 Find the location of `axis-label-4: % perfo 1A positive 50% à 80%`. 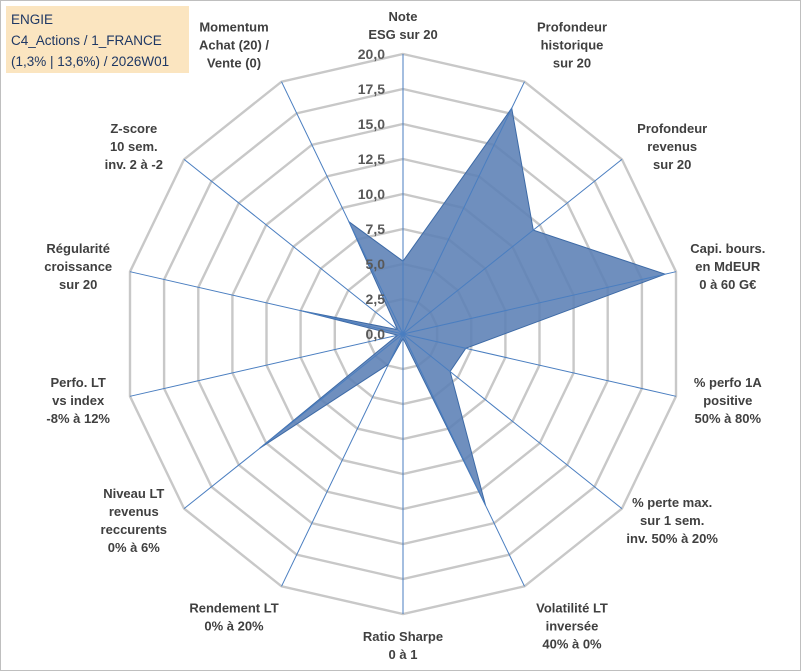

axis-label-4: % perfo 1A positive 50% à 80% is located at coordinates (728, 400).